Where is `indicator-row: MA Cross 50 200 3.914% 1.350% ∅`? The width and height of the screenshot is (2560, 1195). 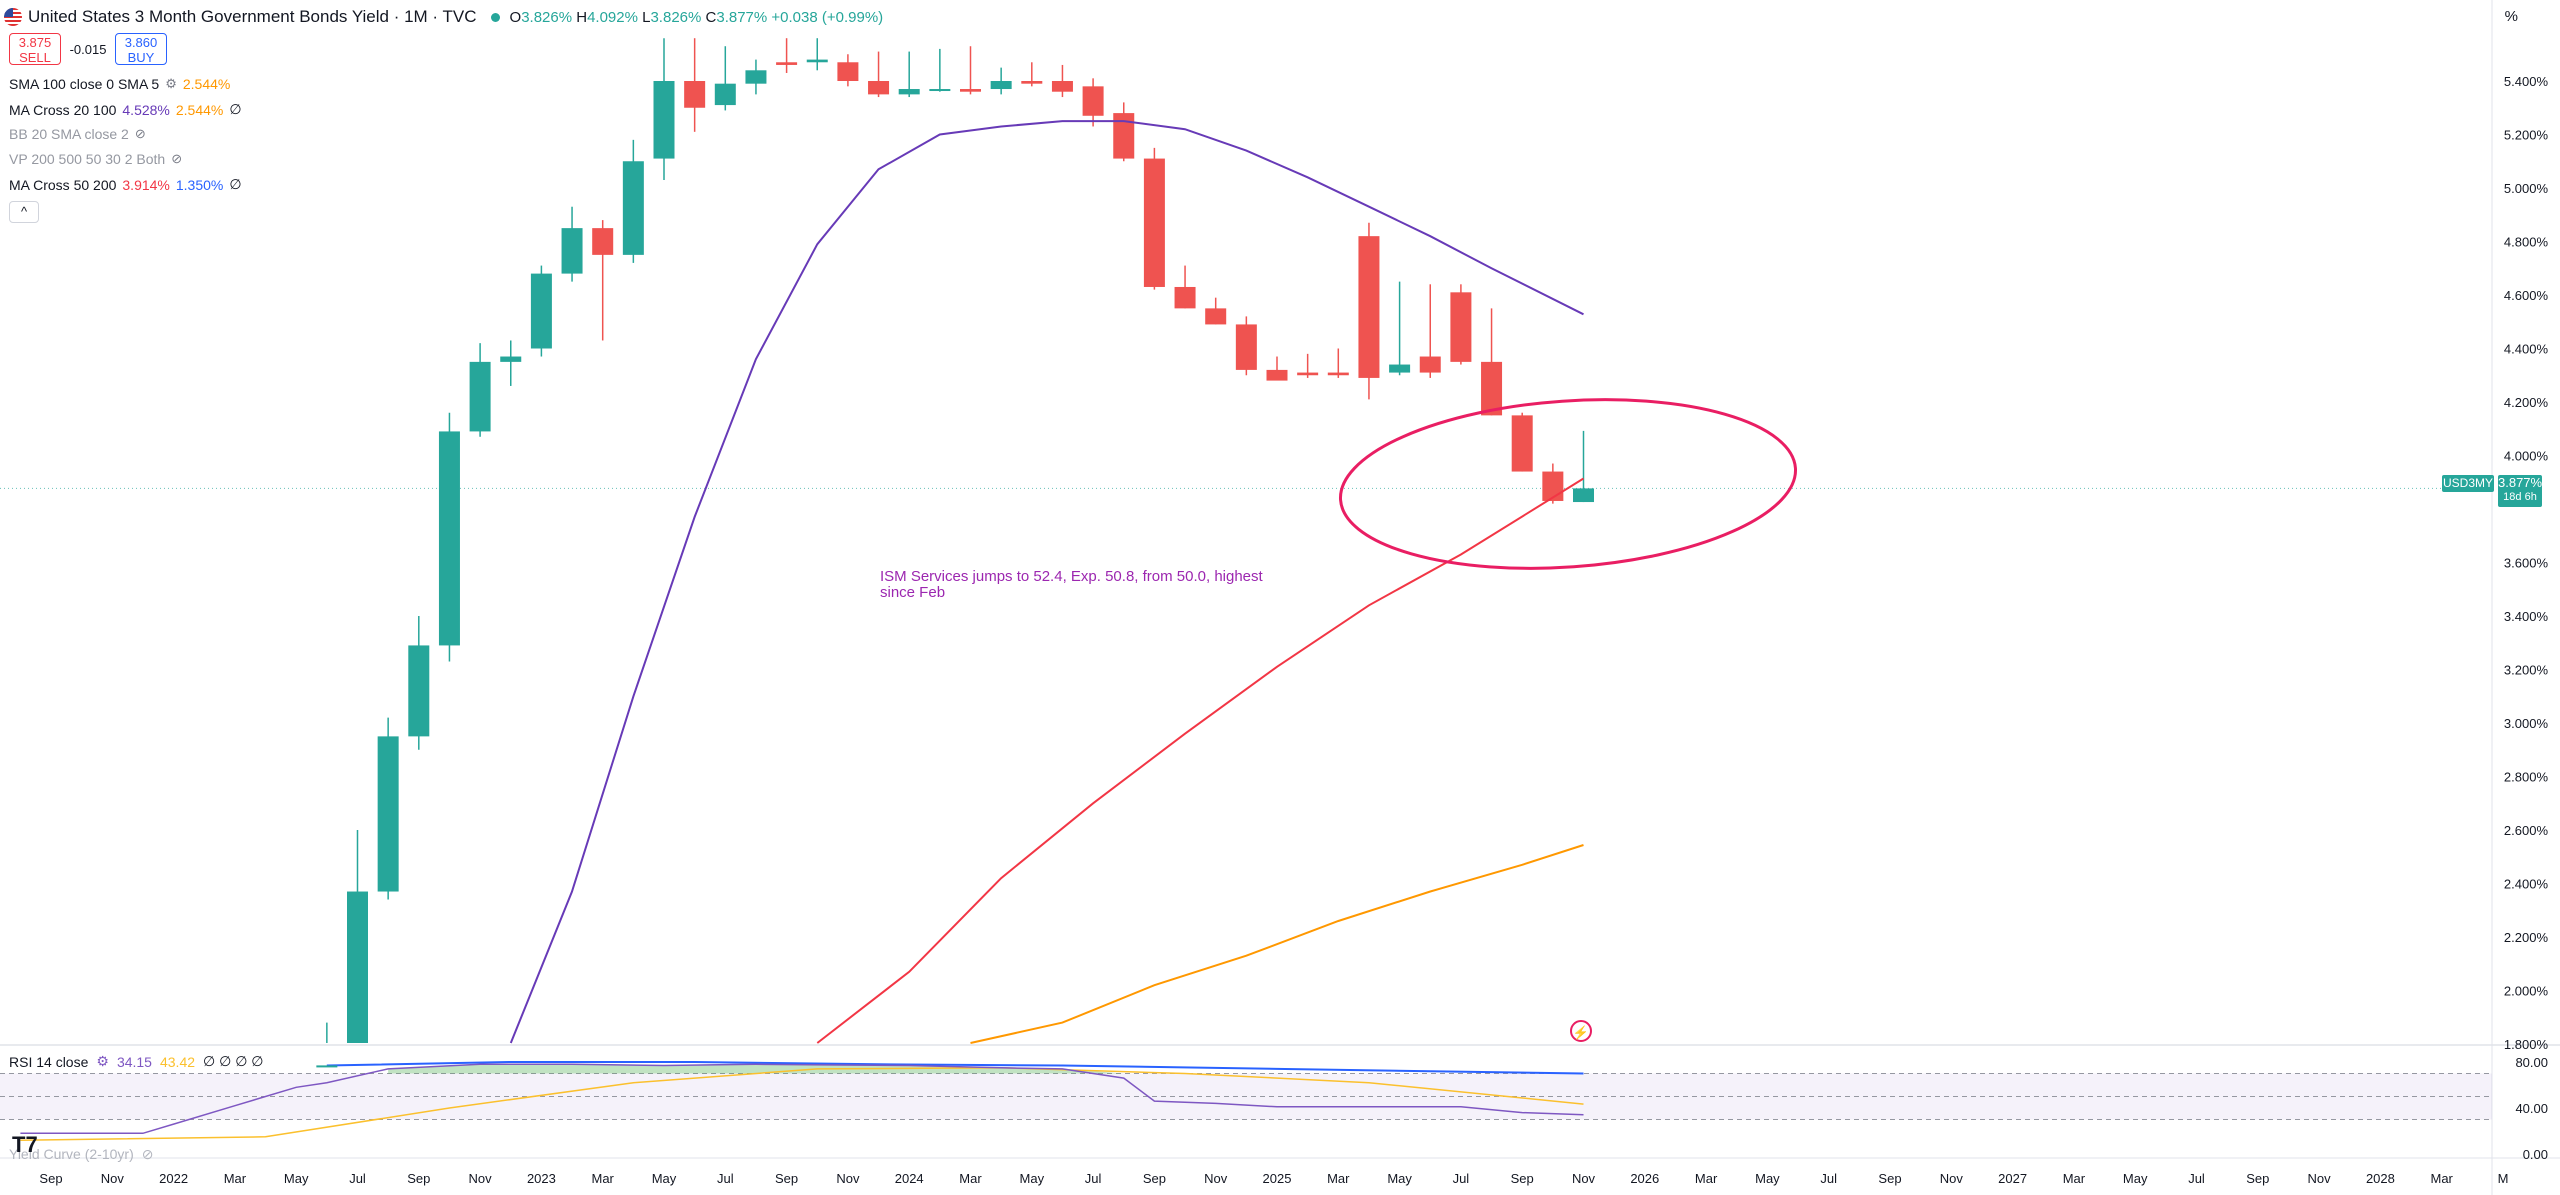
indicator-row: MA Cross 50 200 3.914% 1.350% ∅ is located at coordinates (125, 184).